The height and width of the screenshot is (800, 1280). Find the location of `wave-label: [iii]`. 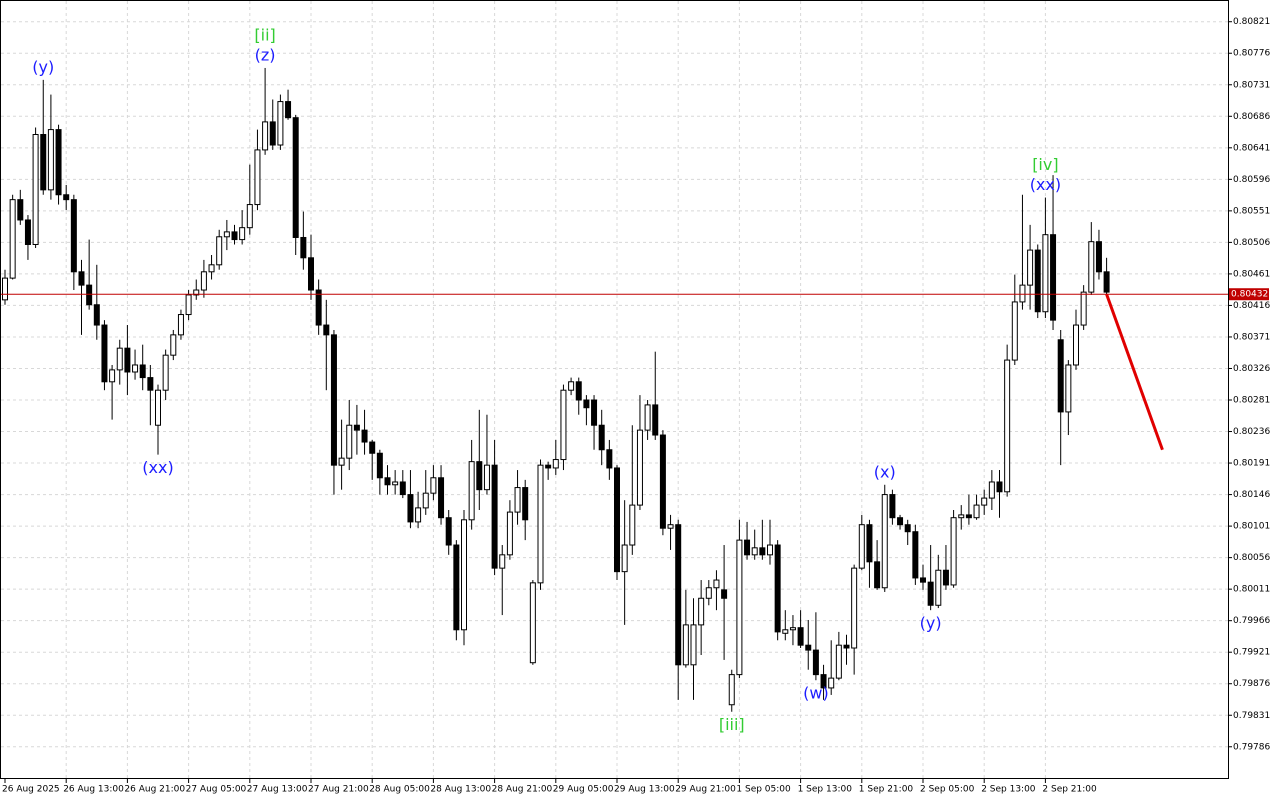

wave-label: [iii] is located at coordinates (732, 724).